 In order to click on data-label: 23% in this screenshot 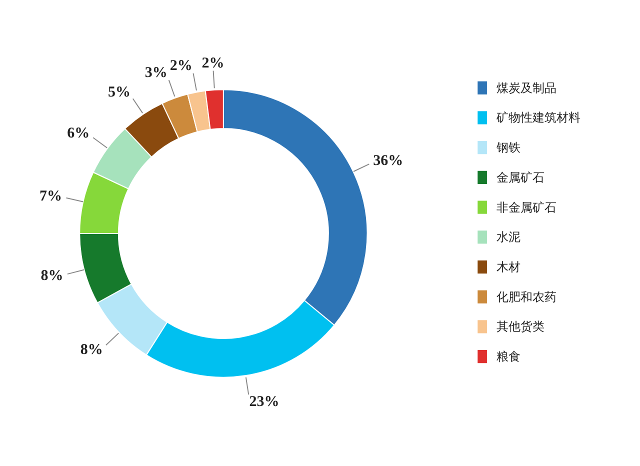, I will do `click(264, 402)`.